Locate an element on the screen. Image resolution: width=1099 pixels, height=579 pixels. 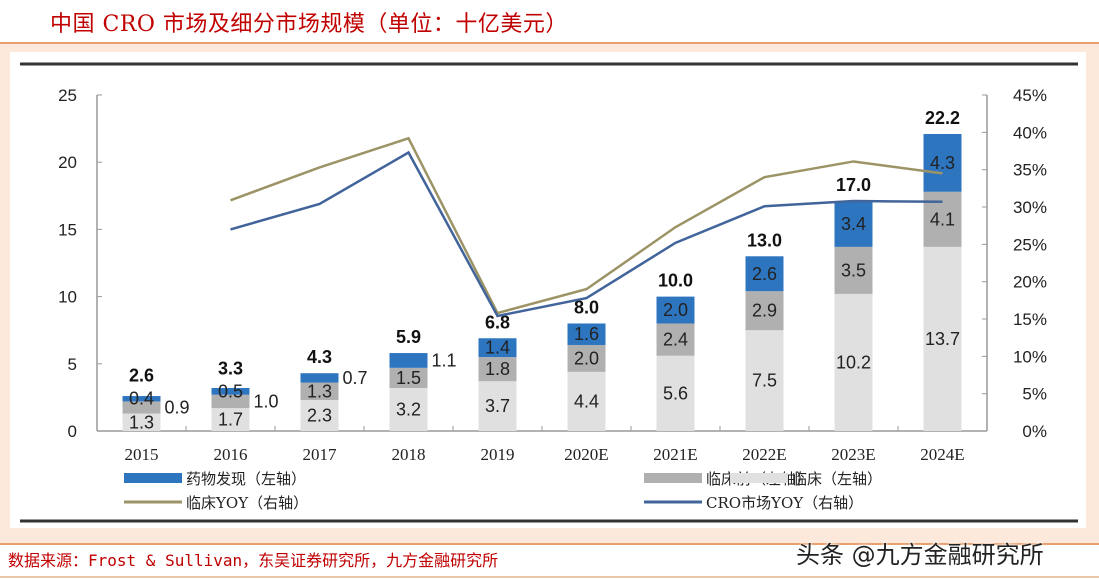
bar-data-label: 0.5 is located at coordinates (230, 391).